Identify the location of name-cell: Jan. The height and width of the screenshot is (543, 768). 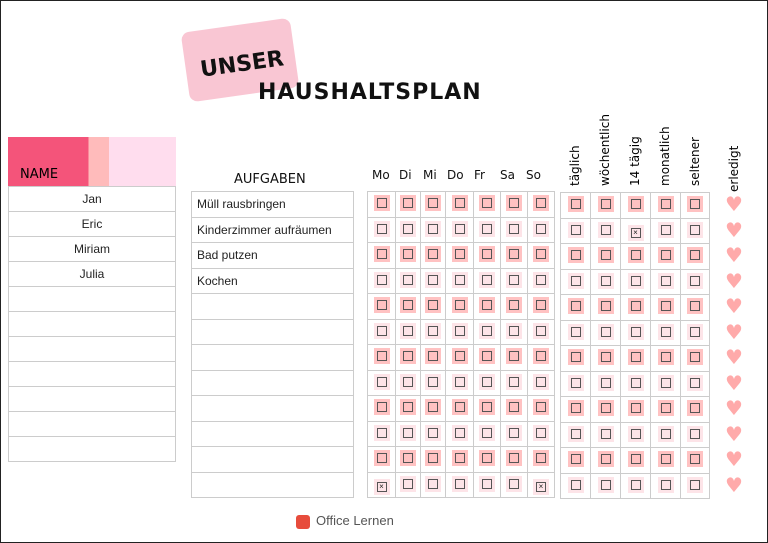
(92, 199).